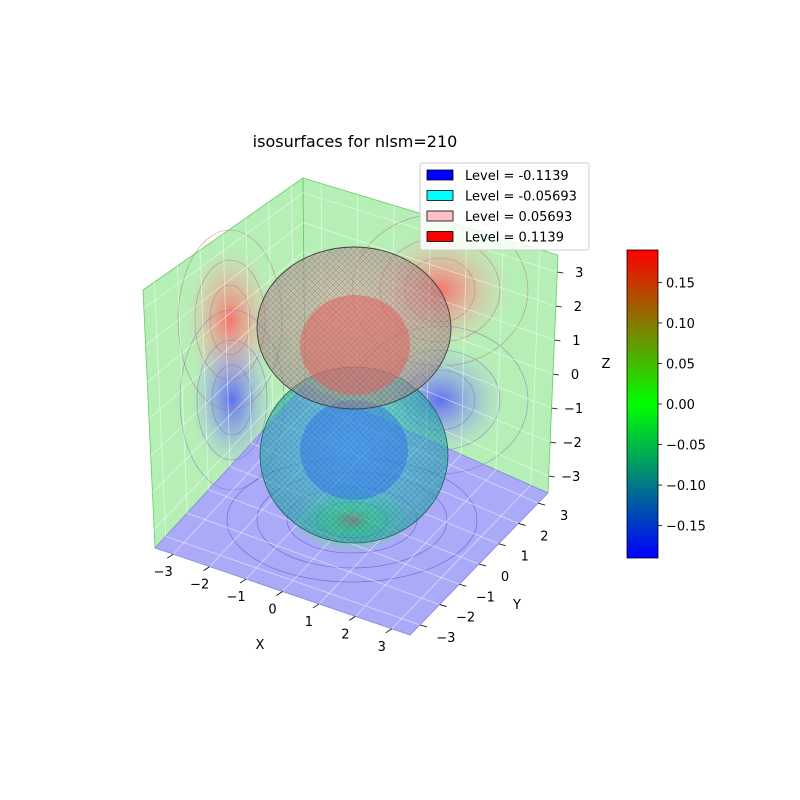  Describe the element at coordinates (354, 450) in the screenshot. I see `isosurface-negative-inner` at that location.